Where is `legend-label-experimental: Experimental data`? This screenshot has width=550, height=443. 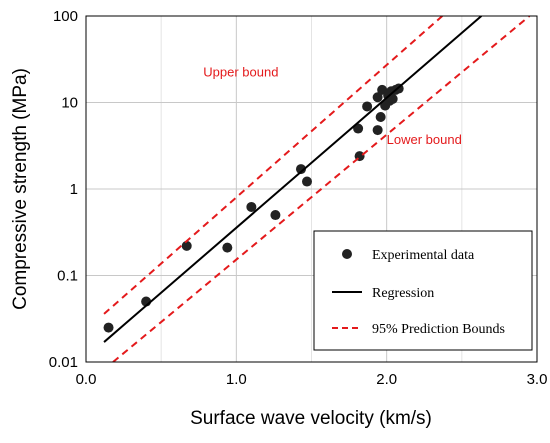 legend-label-experimental: Experimental data is located at coordinates (423, 255).